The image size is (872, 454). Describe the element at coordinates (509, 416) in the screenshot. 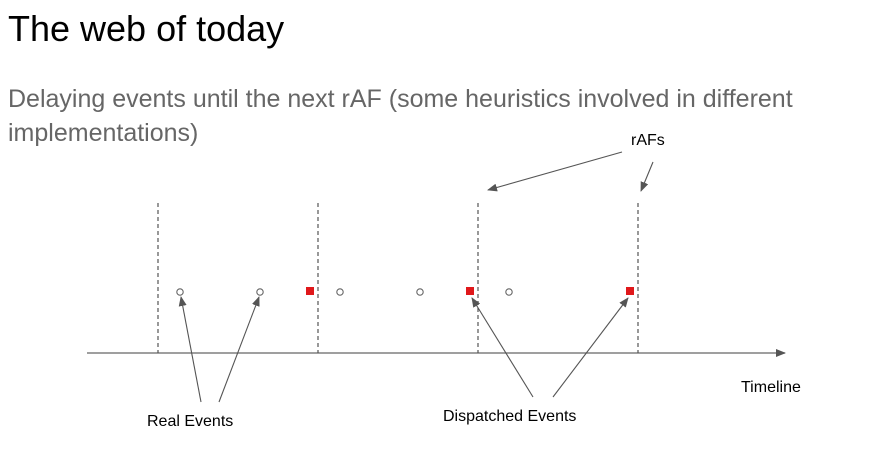

I see `dispatched-events-label: Dispatched Events` at that location.